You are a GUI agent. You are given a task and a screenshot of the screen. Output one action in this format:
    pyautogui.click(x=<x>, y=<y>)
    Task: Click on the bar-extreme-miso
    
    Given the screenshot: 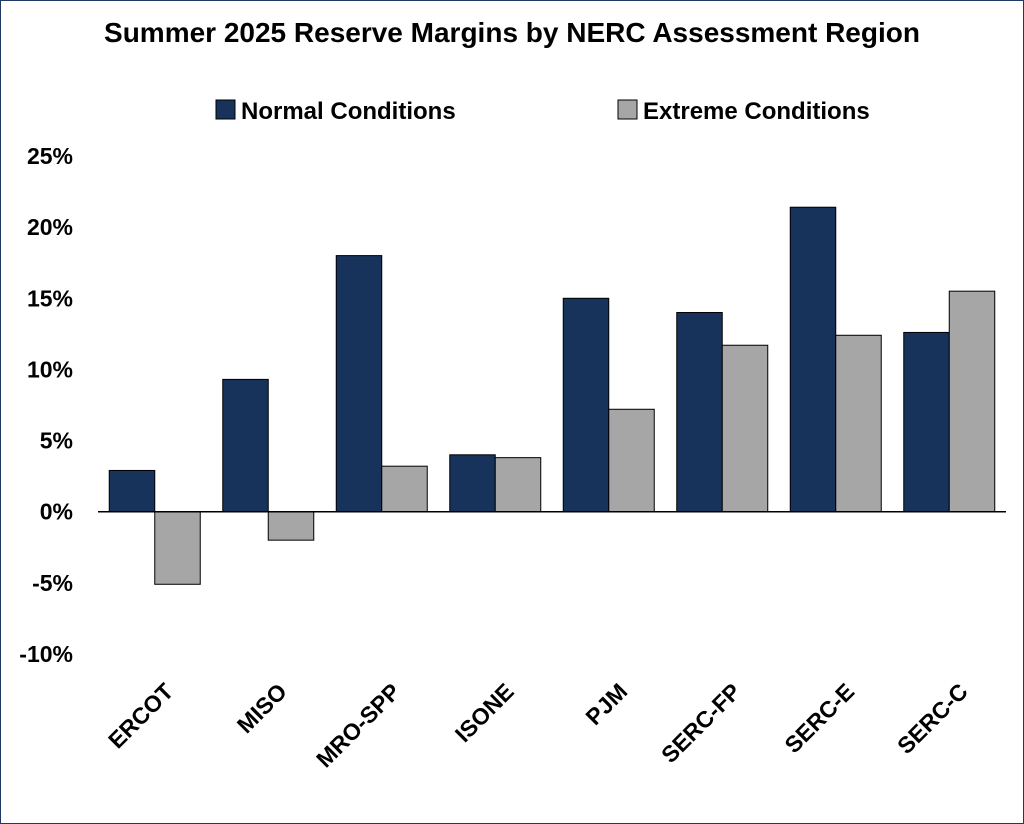 What is the action you would take?
    pyautogui.click(x=291, y=526)
    